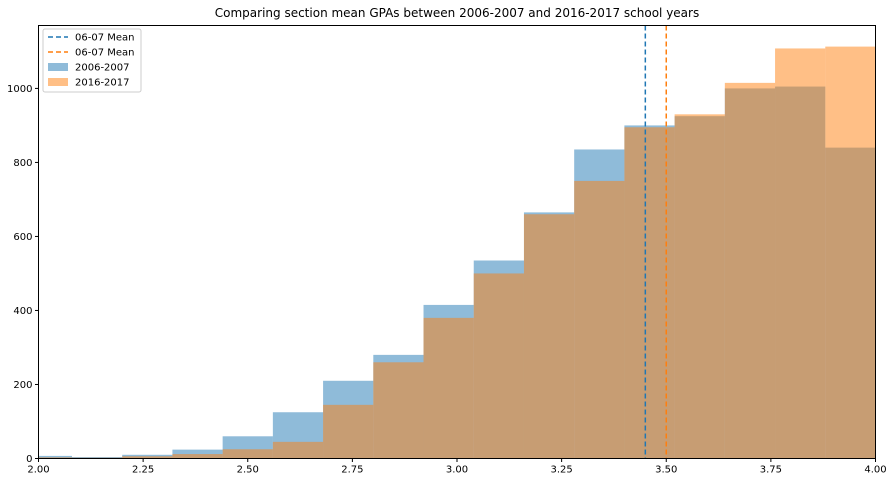 The image size is (894, 482). I want to click on x-tick-label: 2.75, so click(352, 470).